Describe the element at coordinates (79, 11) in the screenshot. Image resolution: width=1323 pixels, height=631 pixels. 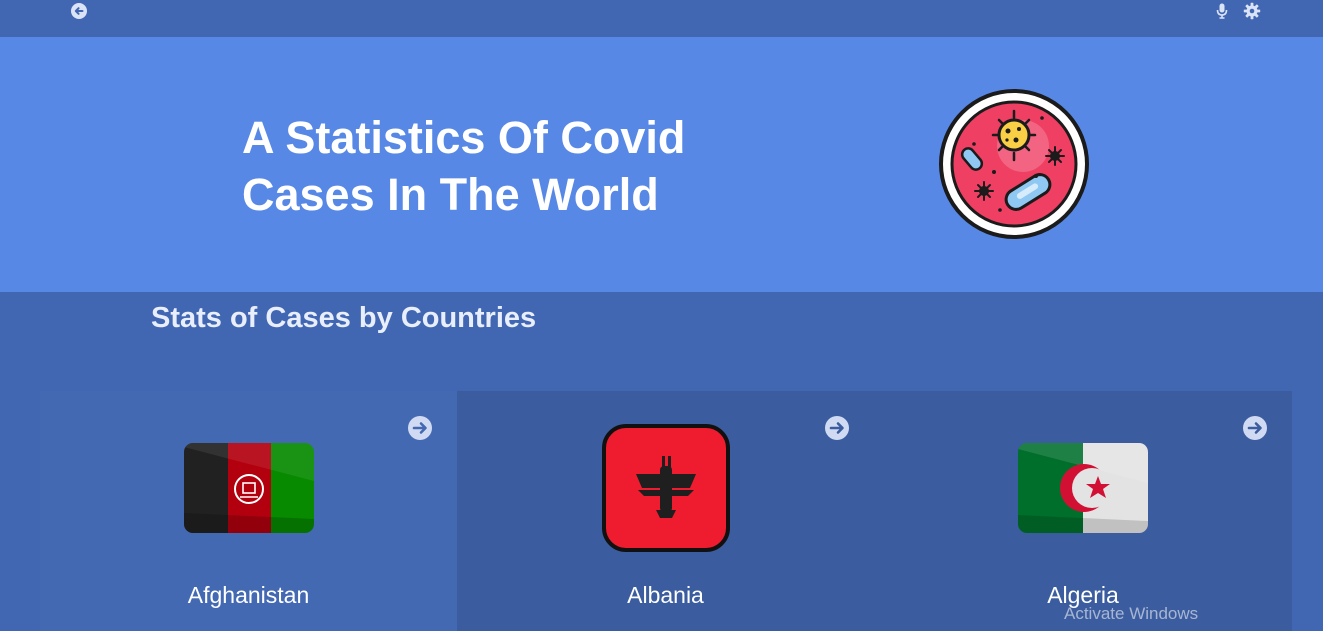
I see `back-arrow-icon` at that location.